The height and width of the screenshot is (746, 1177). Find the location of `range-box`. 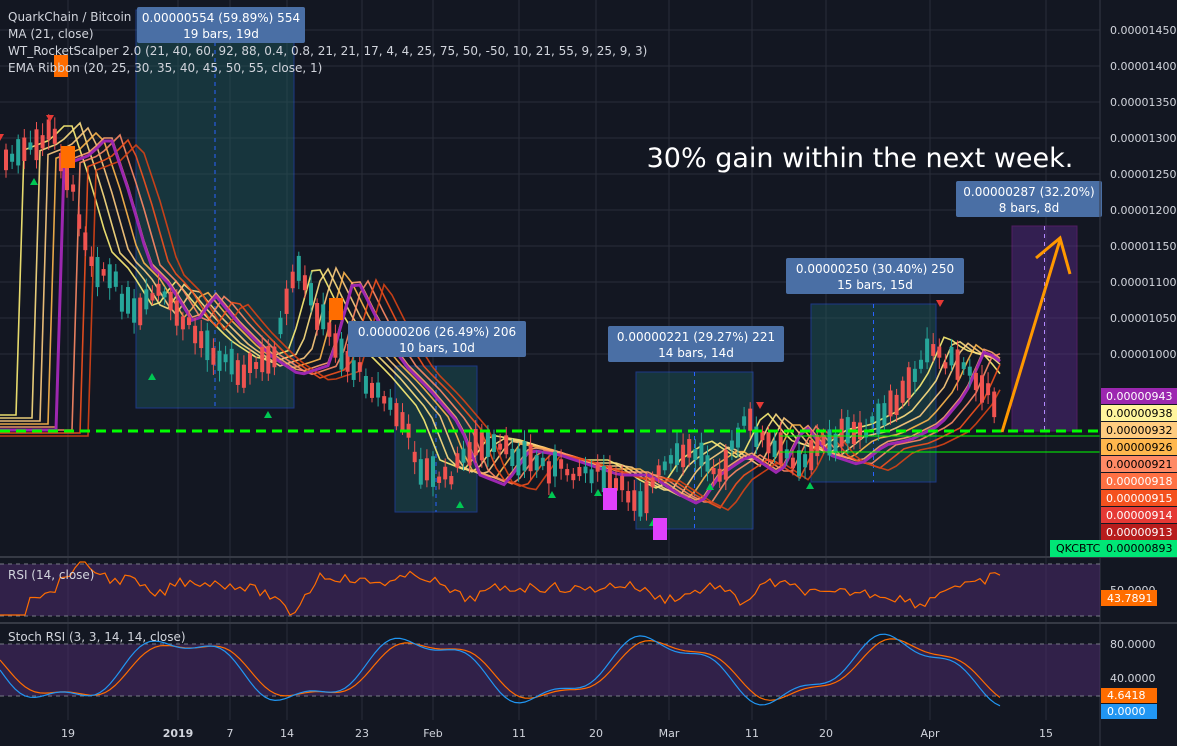

range-box is located at coordinates (1044, 328).